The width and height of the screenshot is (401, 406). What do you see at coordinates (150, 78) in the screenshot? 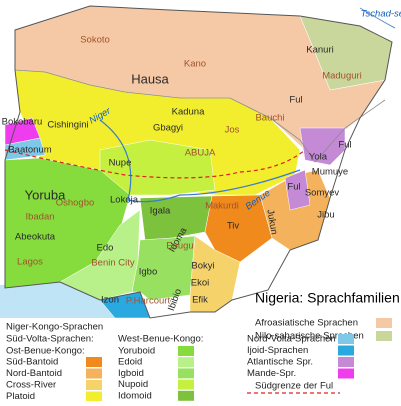
I see `place-label: Hausa` at bounding box center [150, 78].